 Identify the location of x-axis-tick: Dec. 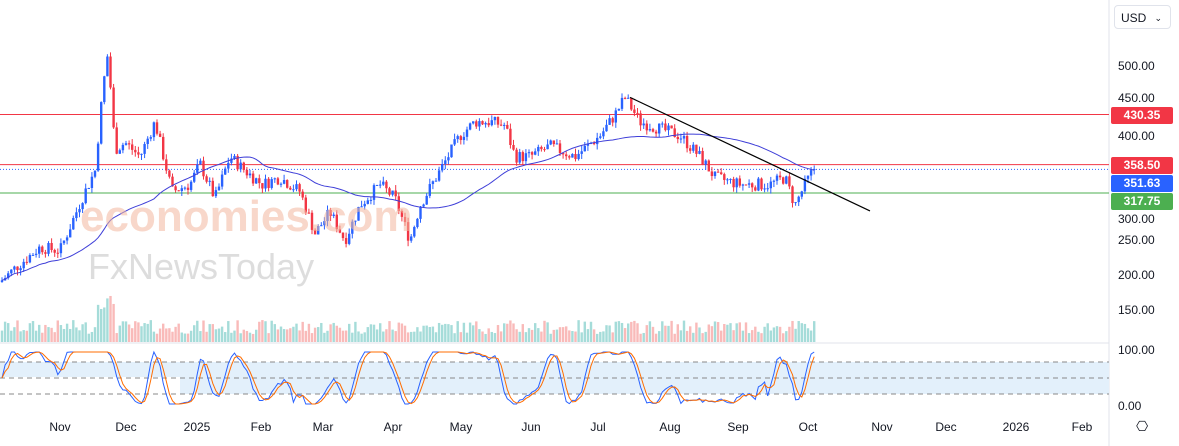
(946, 427).